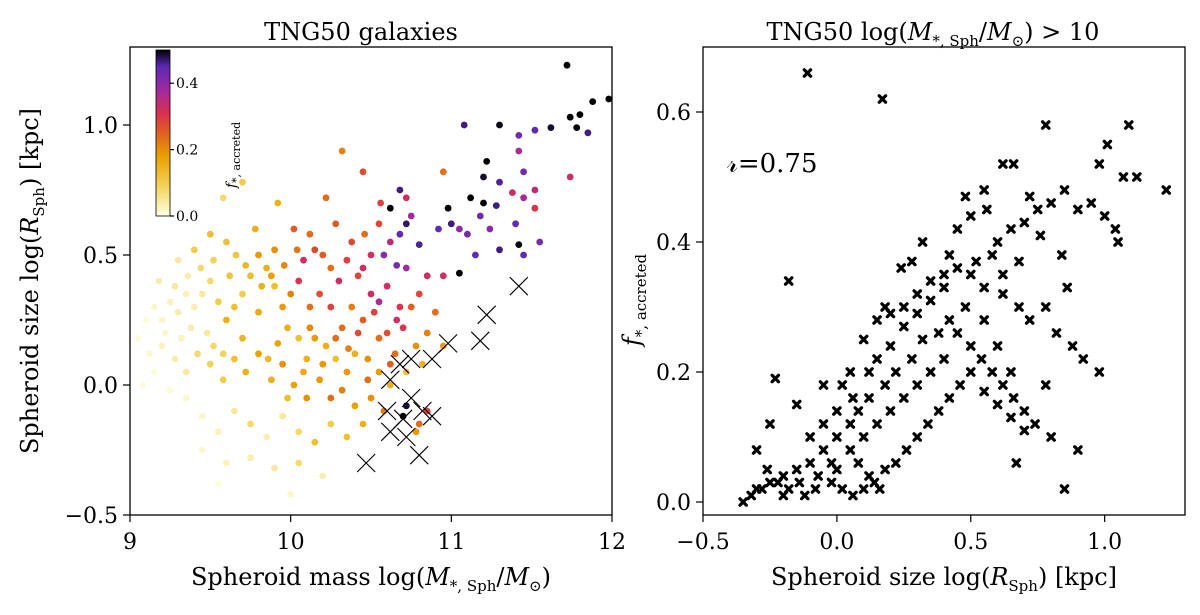 This screenshot has height=615, width=1200. I want to click on left-x-ticks: 9 10 11 12, so click(374, 535).